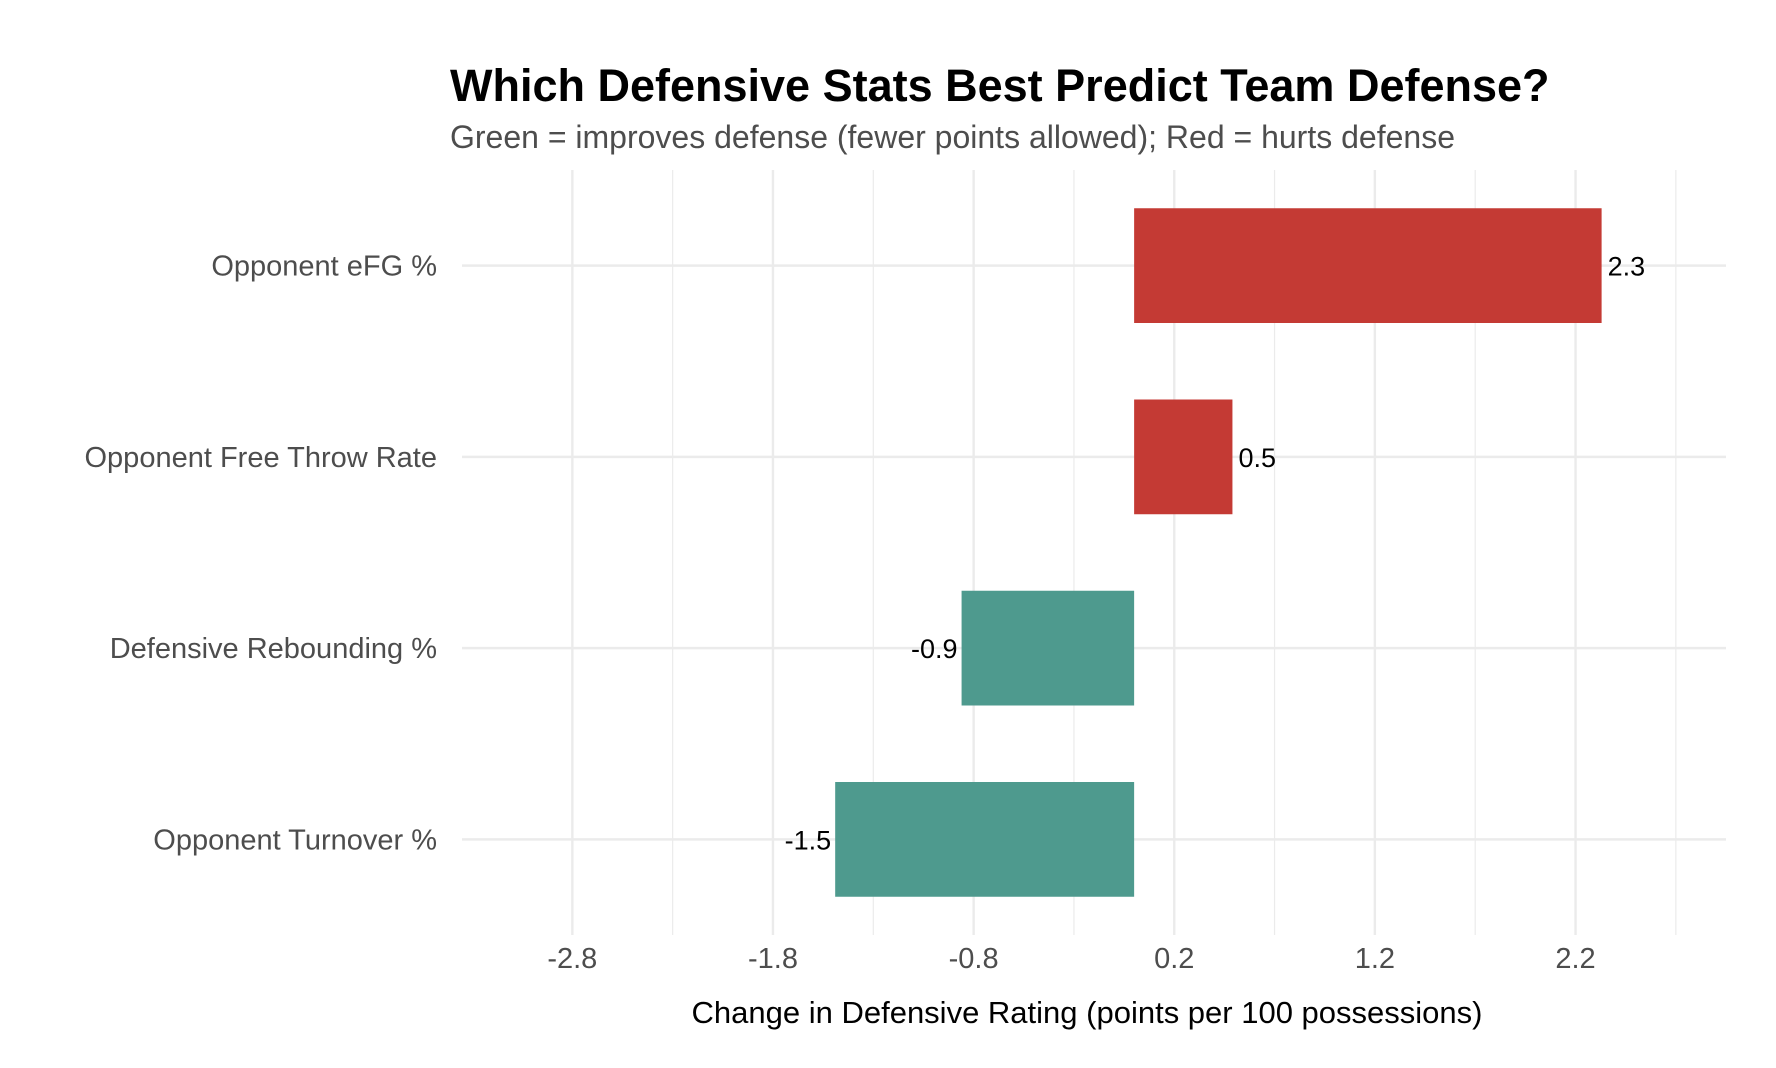  What do you see at coordinates (1375, 959) in the screenshot?
I see `x-tick-label: 1.2` at bounding box center [1375, 959].